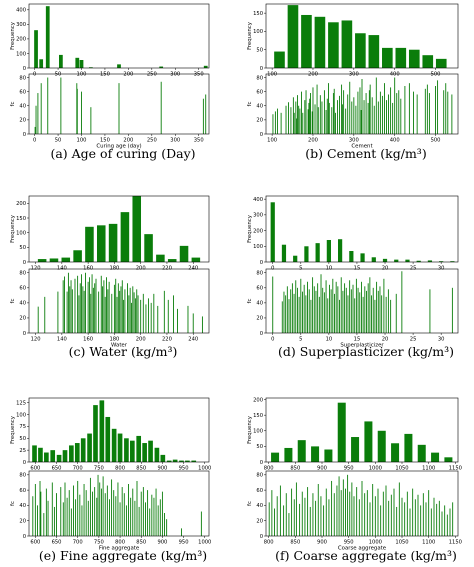  I want to click on x-tick-label: 25, so click(413, 340).